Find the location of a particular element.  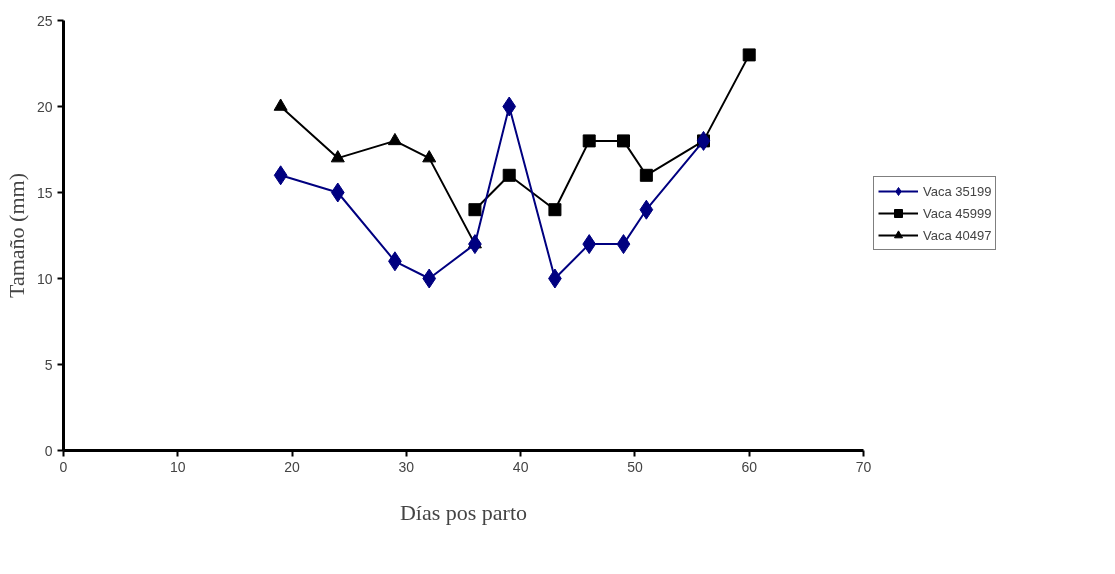

x-tick-label: 50 is located at coordinates (635, 466).